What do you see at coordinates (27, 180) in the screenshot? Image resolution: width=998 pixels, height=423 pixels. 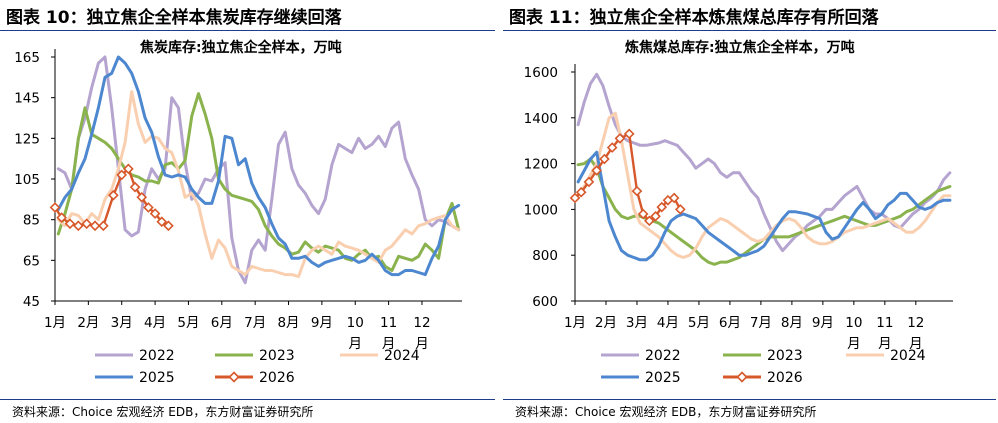 I see `y-tick-label: 105` at bounding box center [27, 180].